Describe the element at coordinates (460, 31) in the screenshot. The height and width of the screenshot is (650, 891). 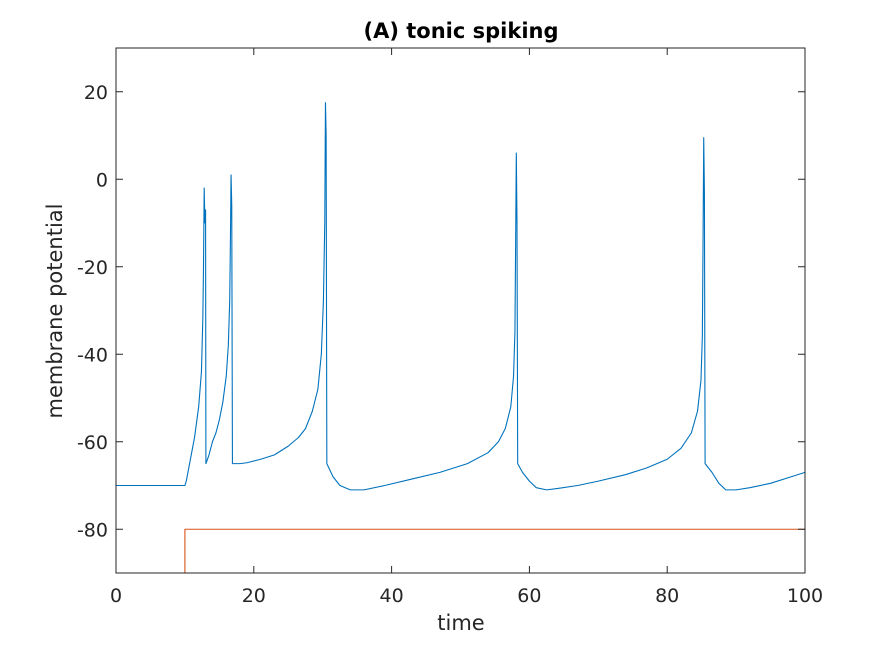
I see `chart-title: (A) tonic spiking` at that location.